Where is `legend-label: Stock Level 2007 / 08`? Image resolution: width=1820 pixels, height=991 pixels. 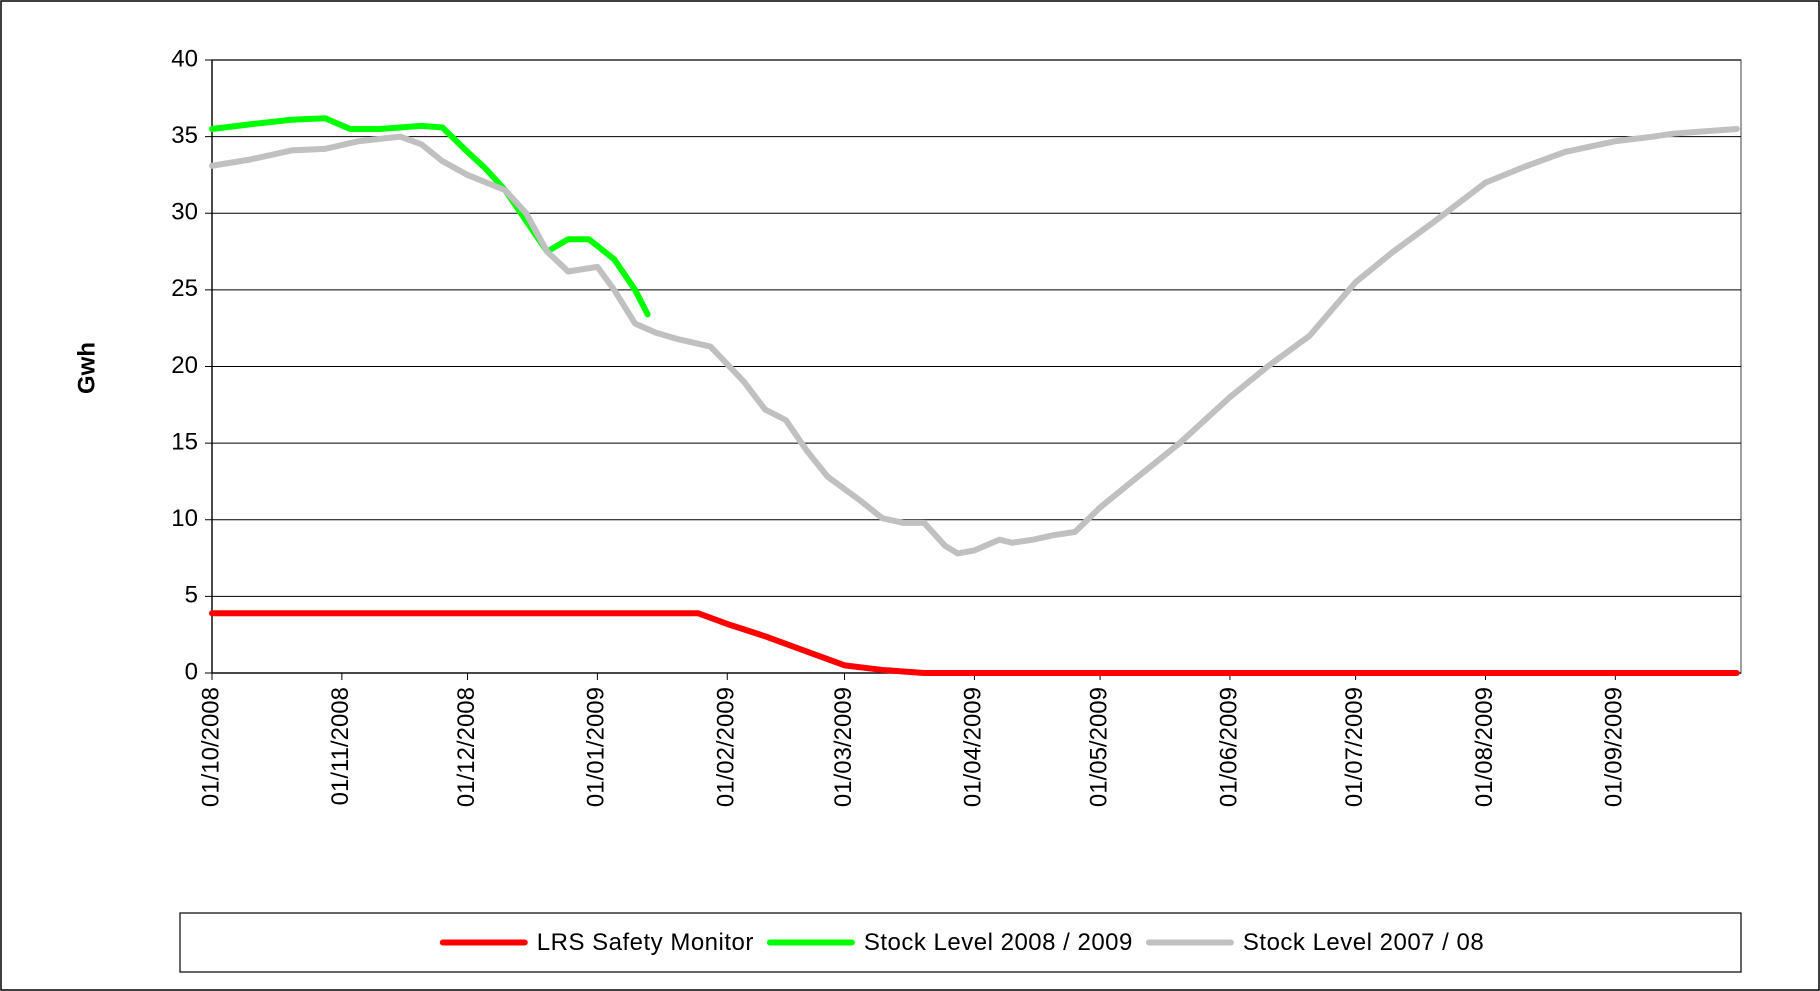
legend-label: Stock Level 2007 / 08 is located at coordinates (1363, 942).